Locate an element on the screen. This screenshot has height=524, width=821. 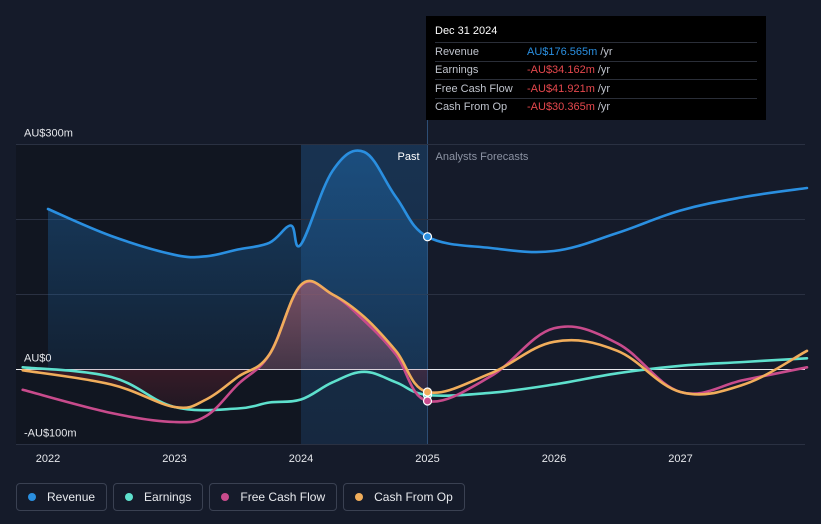
past-label: Past is located at coordinates (408, 157).